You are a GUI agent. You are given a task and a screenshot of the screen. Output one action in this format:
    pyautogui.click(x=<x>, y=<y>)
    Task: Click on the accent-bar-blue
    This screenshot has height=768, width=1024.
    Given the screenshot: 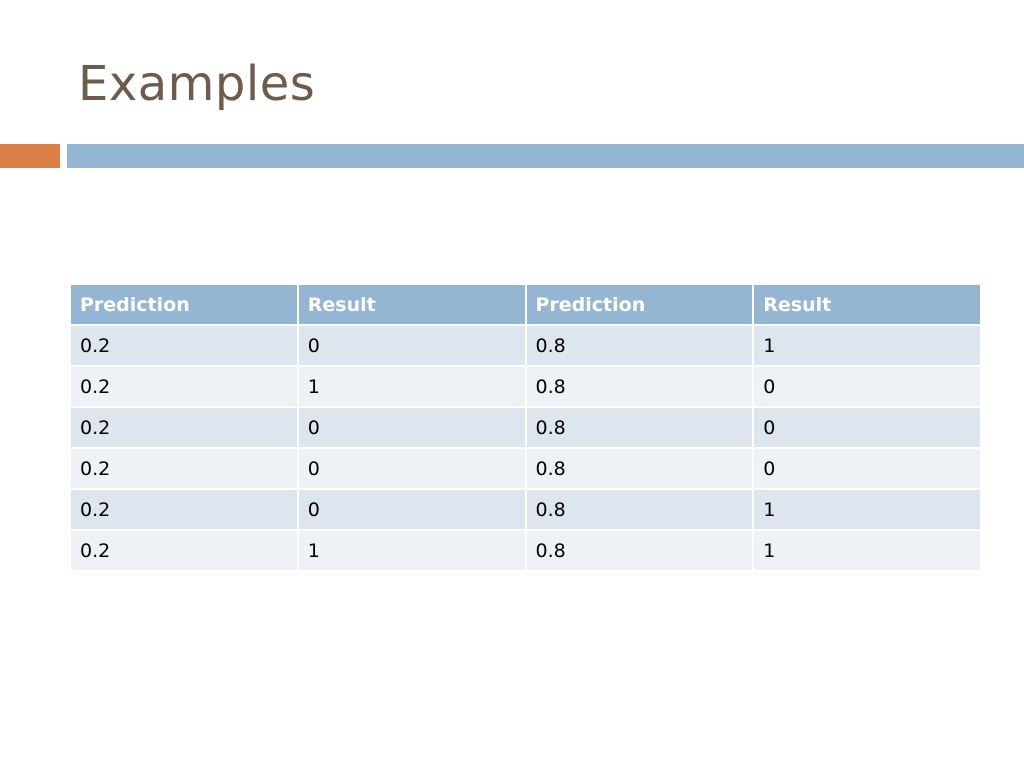 What is the action you would take?
    pyautogui.click(x=545, y=156)
    